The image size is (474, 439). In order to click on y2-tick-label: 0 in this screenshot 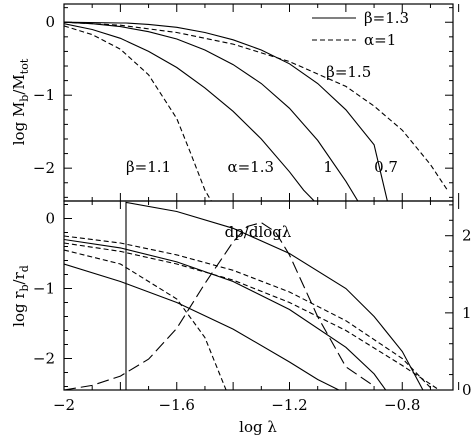, I will do `click(467, 390)`.